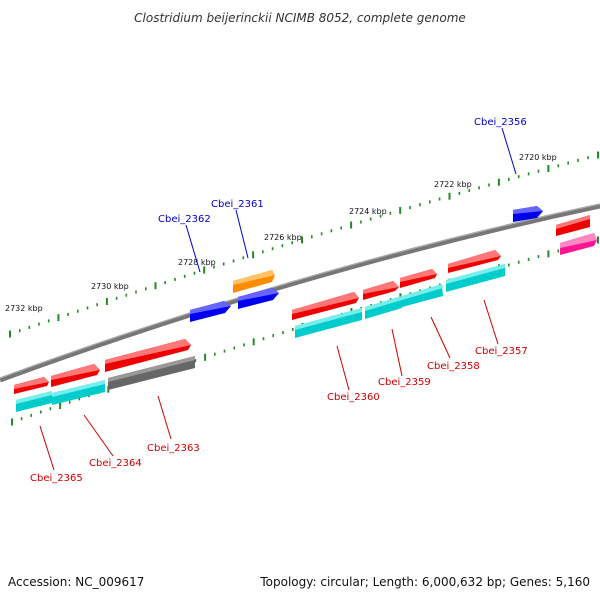  Describe the element at coordinates (254, 281) in the screenshot. I see `gene-cbei-2361-orange` at that location.